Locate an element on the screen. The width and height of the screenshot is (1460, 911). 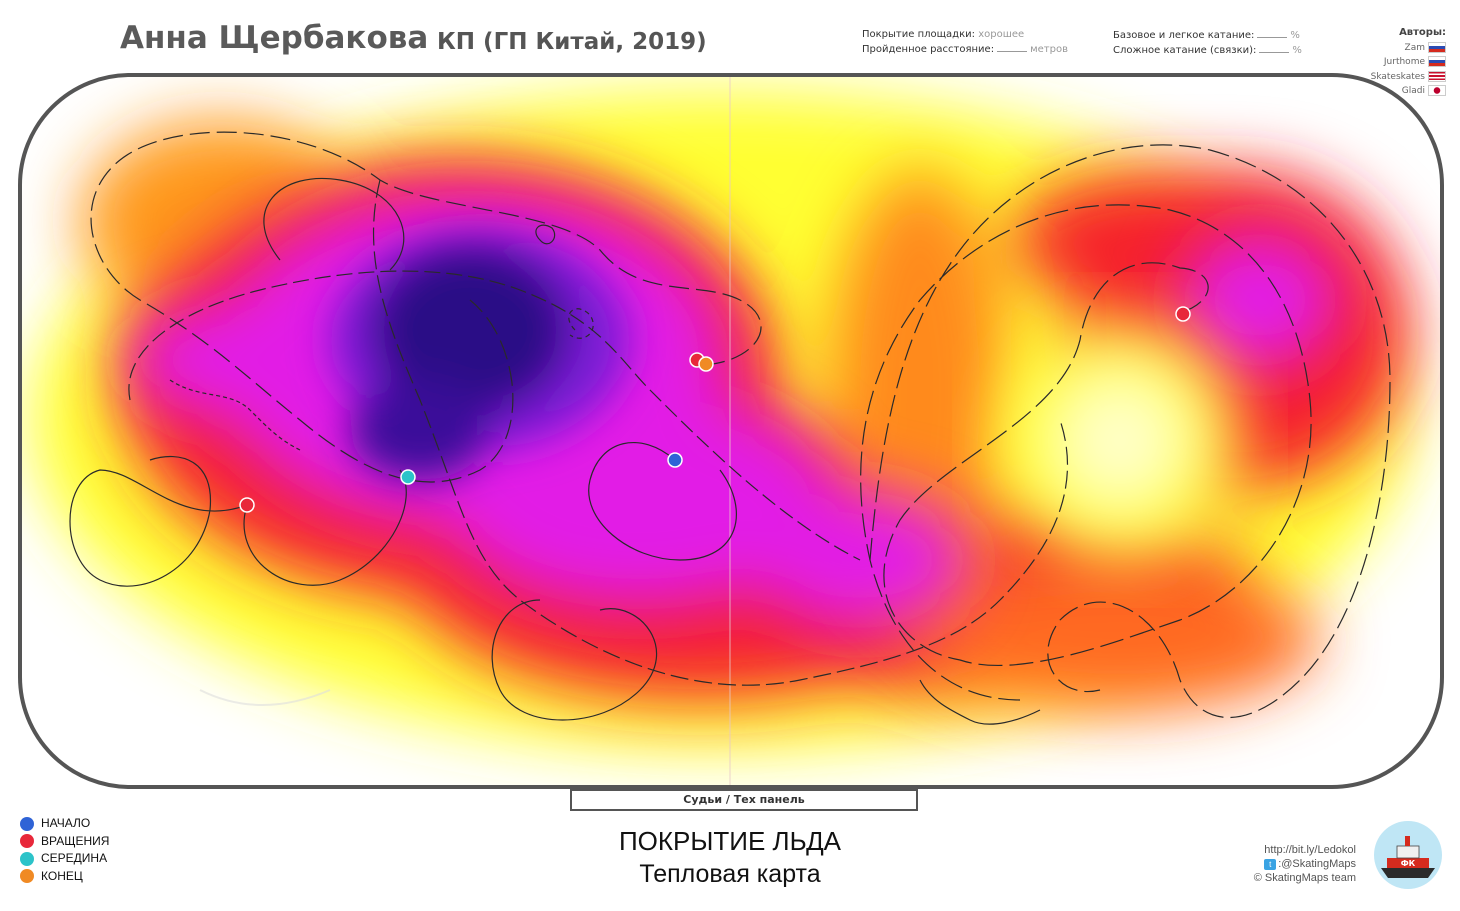
author-item: Zam is located at coordinates (1408, 48).